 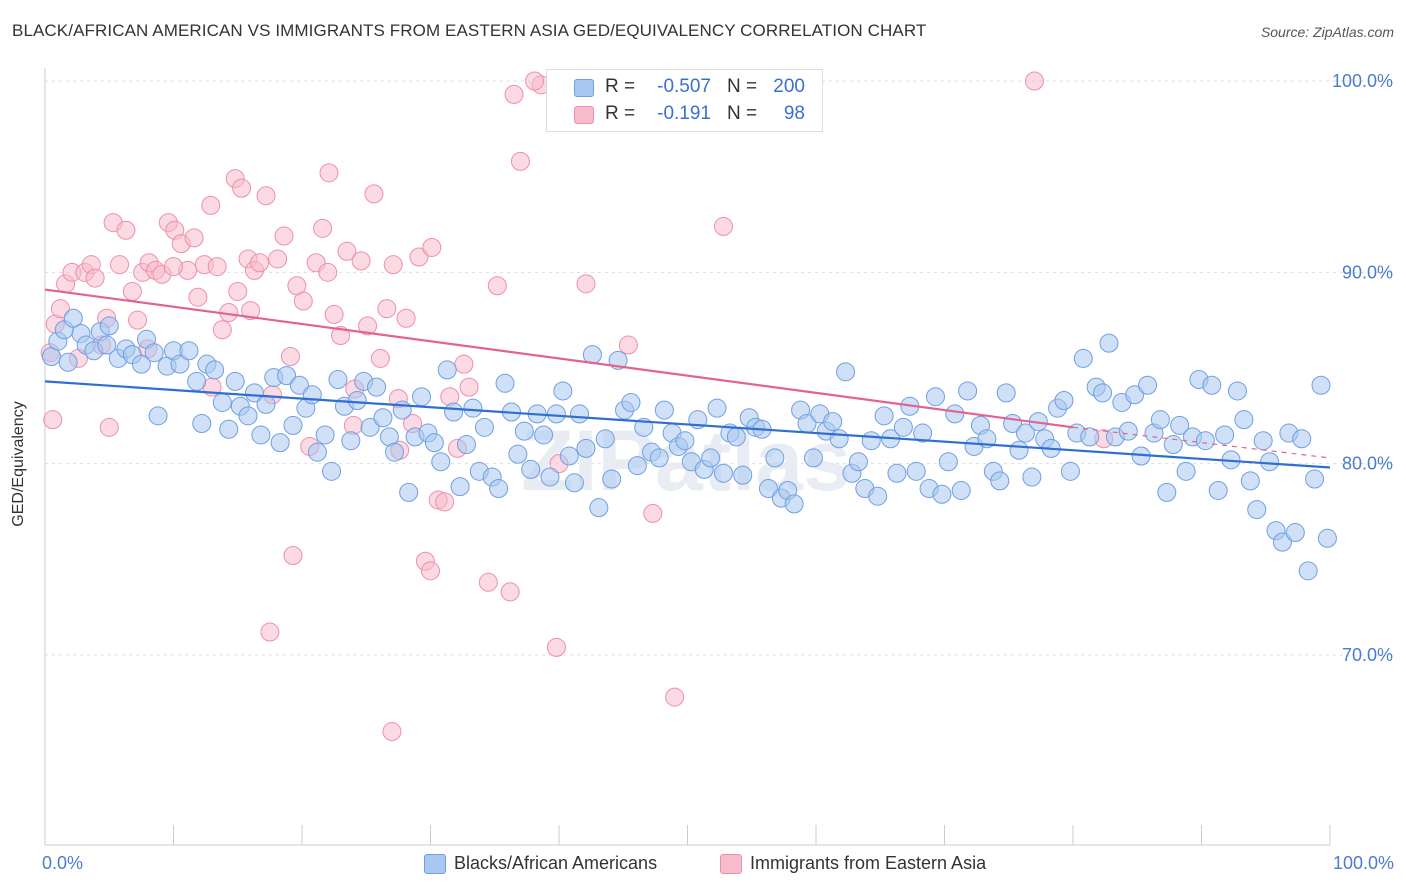 What do you see at coordinates (684, 100) in the screenshot?
I see `stats-legend: R = -0.507 N = 200 R = -0.191 N = 98` at bounding box center [684, 100].